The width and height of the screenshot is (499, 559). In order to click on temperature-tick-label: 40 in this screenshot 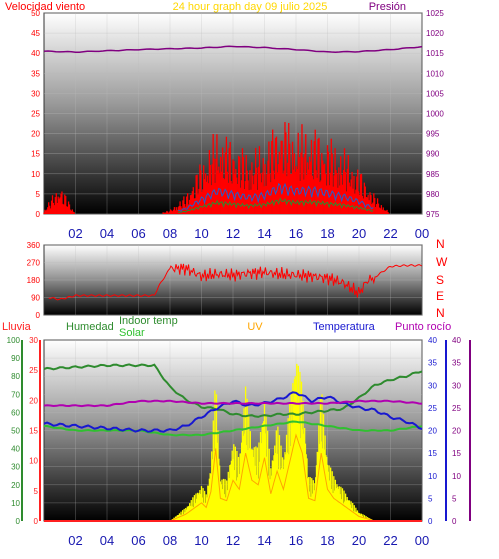, I will do `click(432, 340)`.